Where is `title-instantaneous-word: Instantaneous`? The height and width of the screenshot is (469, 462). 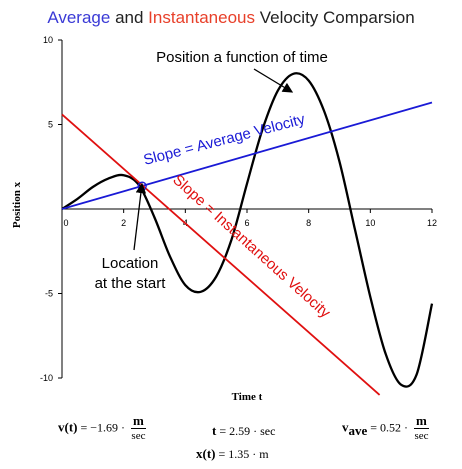
title-instantaneous-word: Instantaneous is located at coordinates (201, 17).